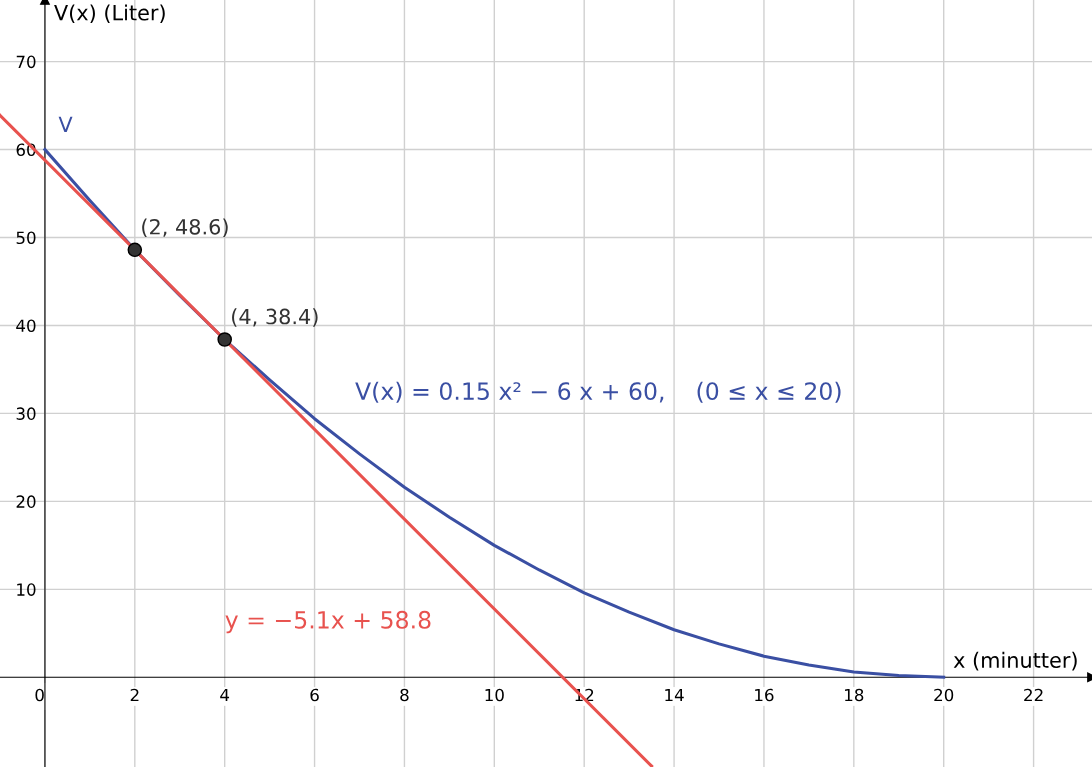 The height and width of the screenshot is (767, 1092). Describe the element at coordinates (39, 695) in the screenshot. I see `x-tick-label: 0` at that location.